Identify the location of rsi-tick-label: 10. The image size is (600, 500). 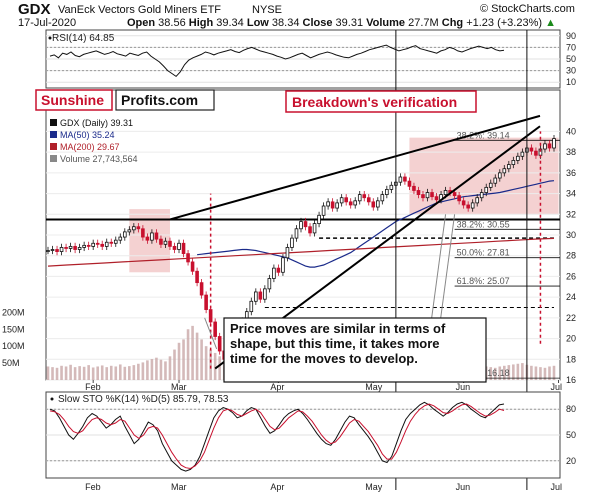
(571, 82).